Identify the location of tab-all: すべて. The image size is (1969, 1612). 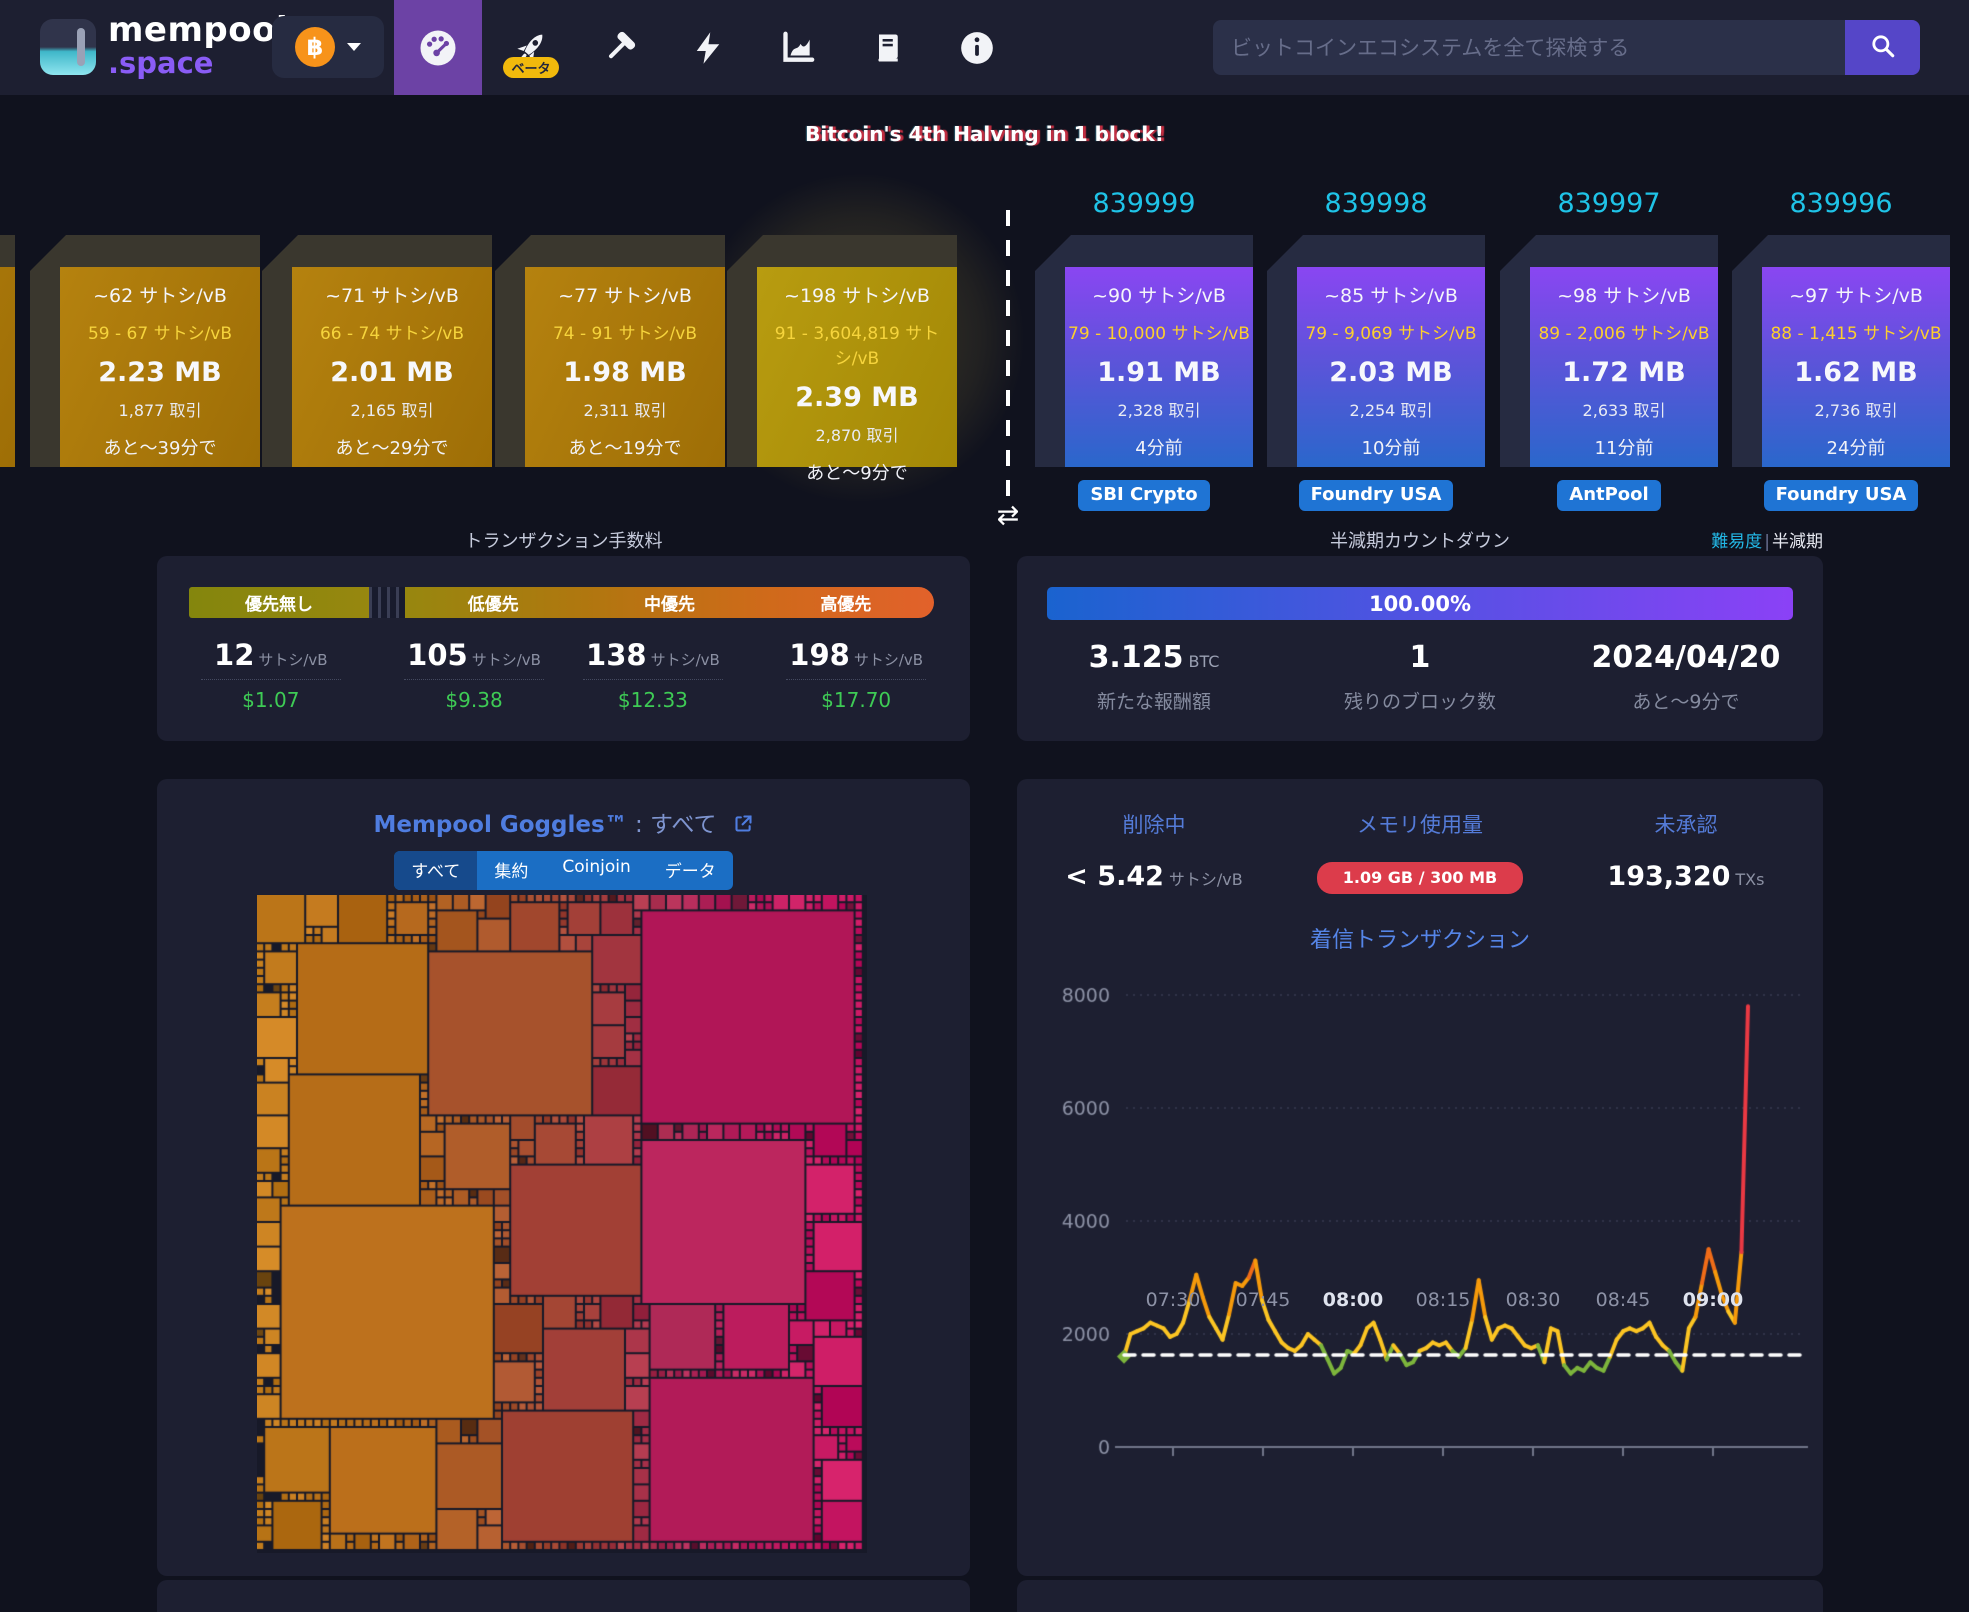
(436, 870).